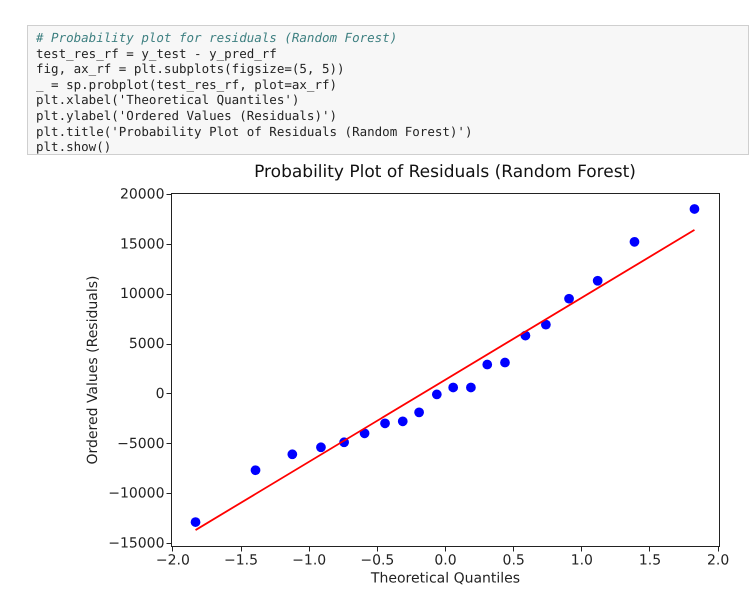  What do you see at coordinates (187, 84) in the screenshot?
I see `text: _ = sp.probplot(test_res_rf, plot=ax_rf)` at bounding box center [187, 84].